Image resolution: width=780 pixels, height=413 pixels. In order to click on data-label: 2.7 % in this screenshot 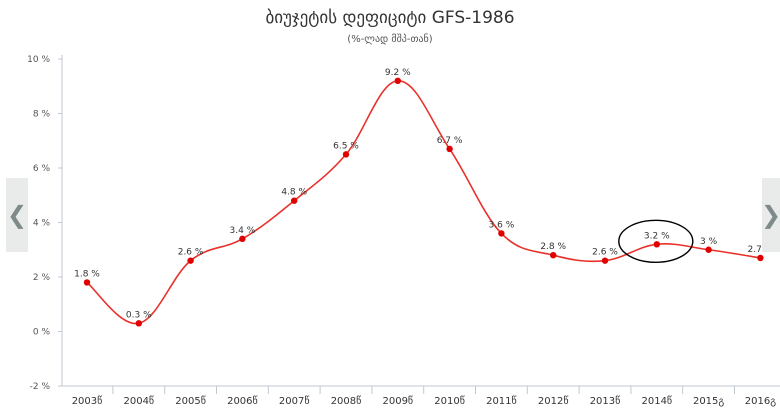, I will do `click(761, 250)`.